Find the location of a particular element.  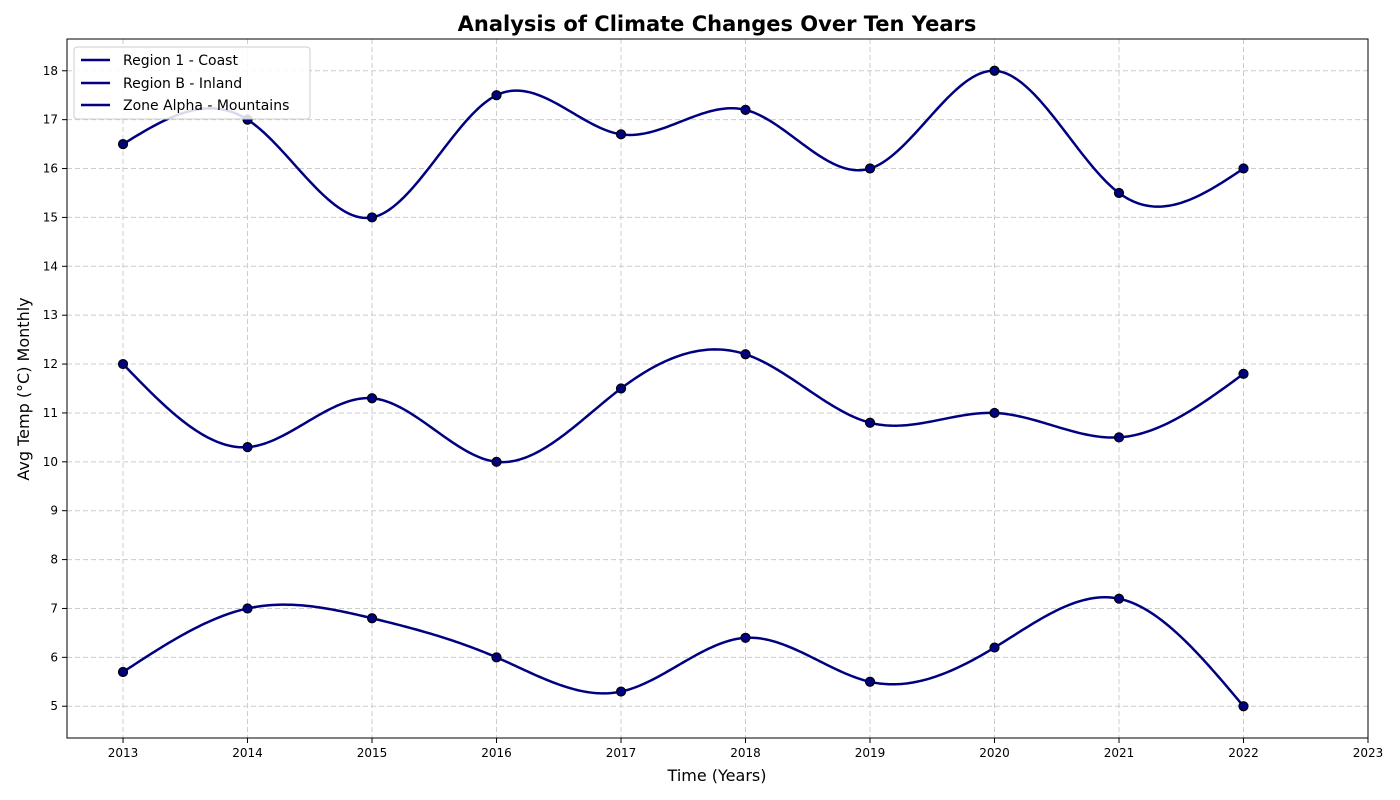

legend-box is located at coordinates (192, 83).